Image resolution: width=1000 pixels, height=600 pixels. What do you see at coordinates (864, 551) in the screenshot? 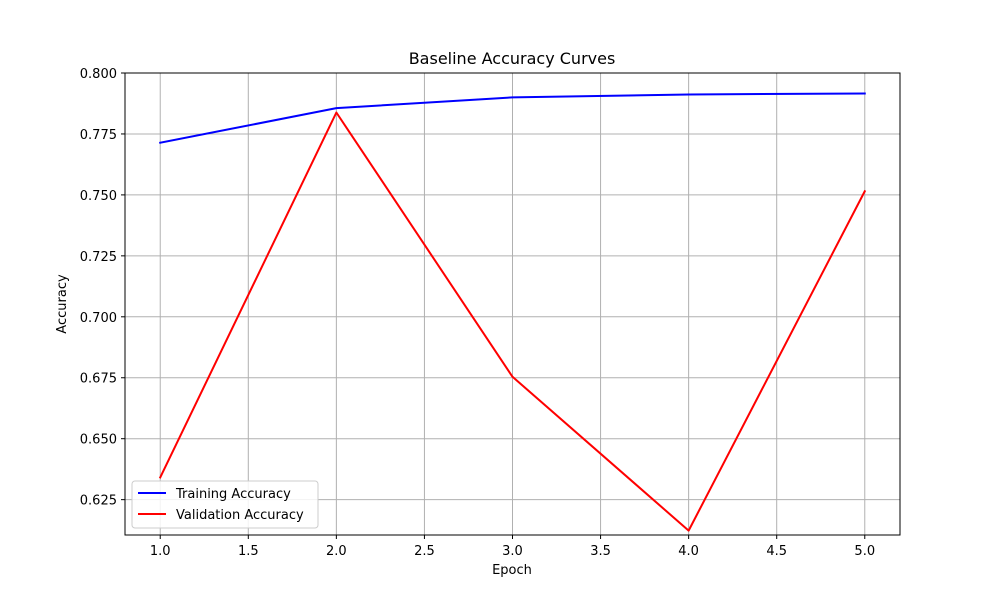
I see `x-tick-label: 5.0` at bounding box center [864, 551].